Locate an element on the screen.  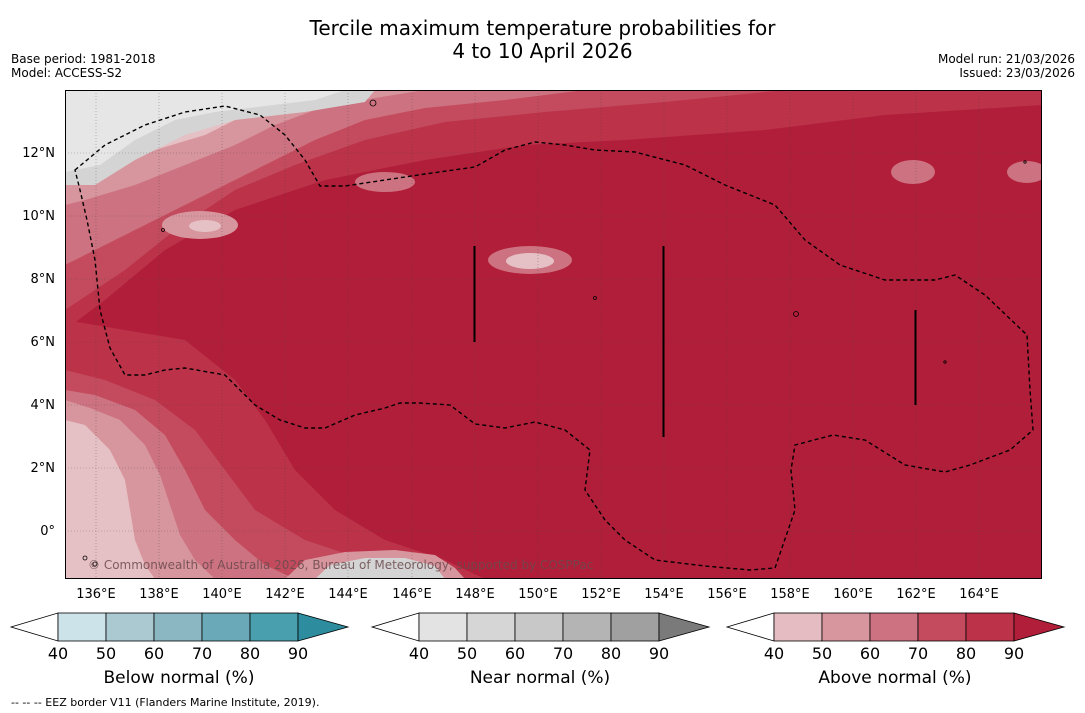
lat-label-10n: 10°N is located at coordinates (38, 216).